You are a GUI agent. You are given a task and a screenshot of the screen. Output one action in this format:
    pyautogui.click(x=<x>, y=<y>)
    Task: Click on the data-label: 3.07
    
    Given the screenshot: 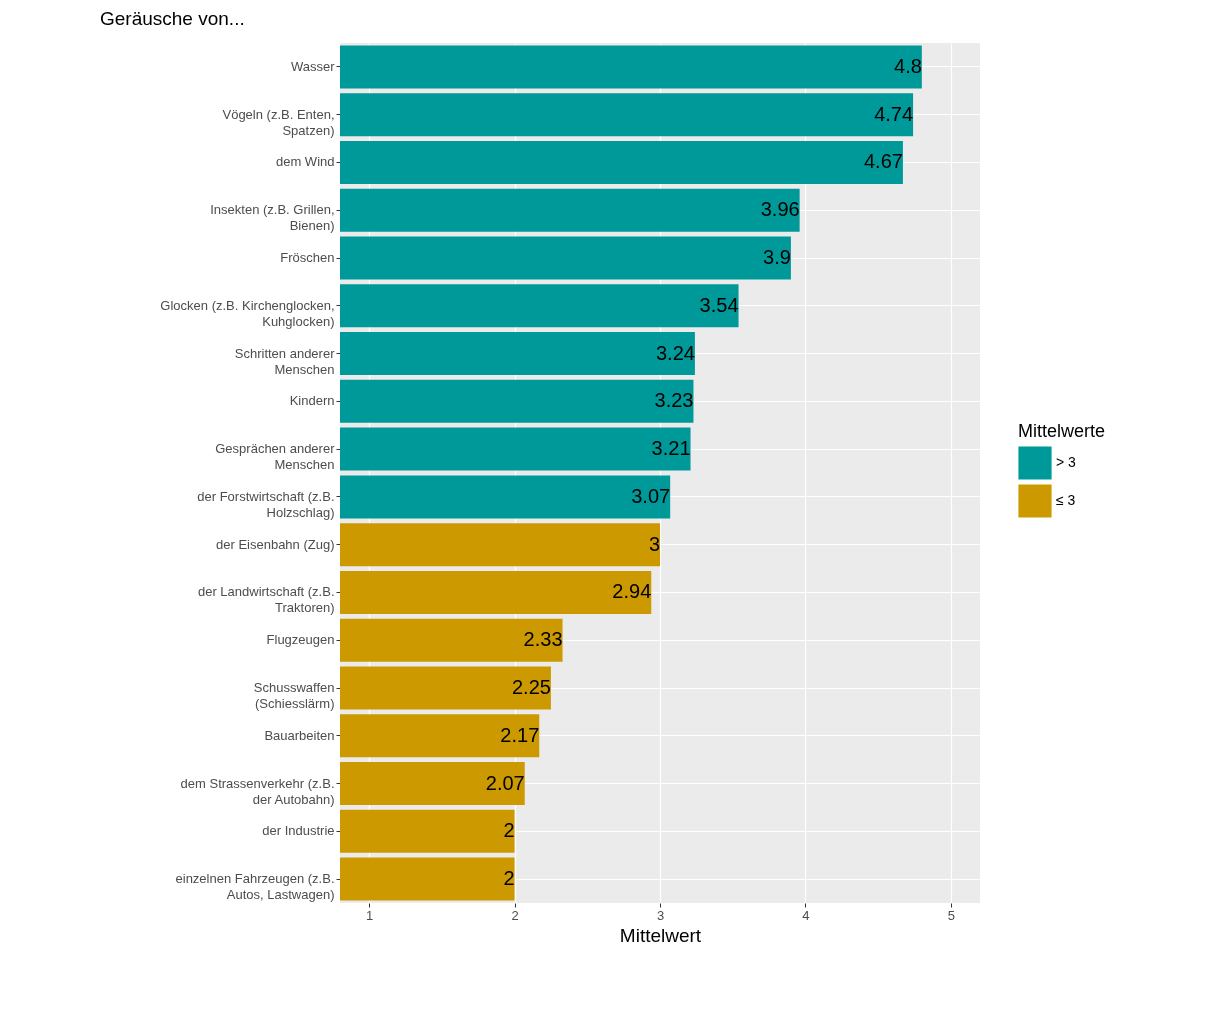 What is the action you would take?
    pyautogui.click(x=651, y=495)
    